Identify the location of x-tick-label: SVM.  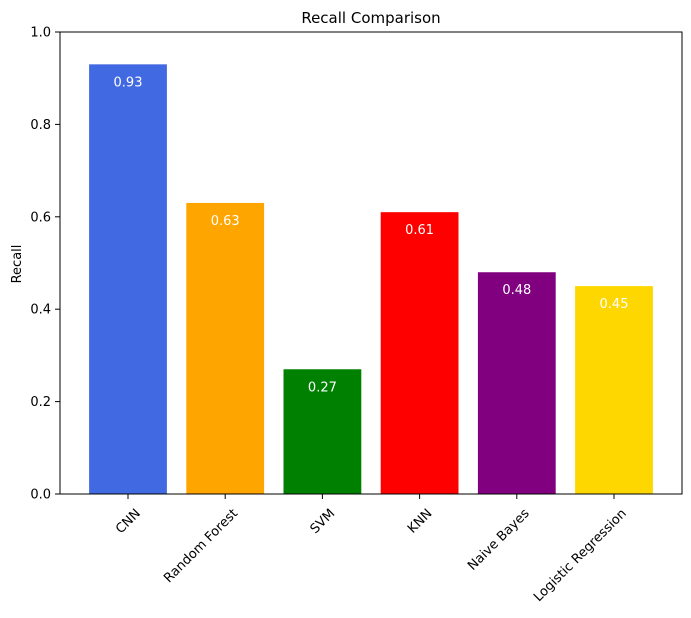
(323, 521).